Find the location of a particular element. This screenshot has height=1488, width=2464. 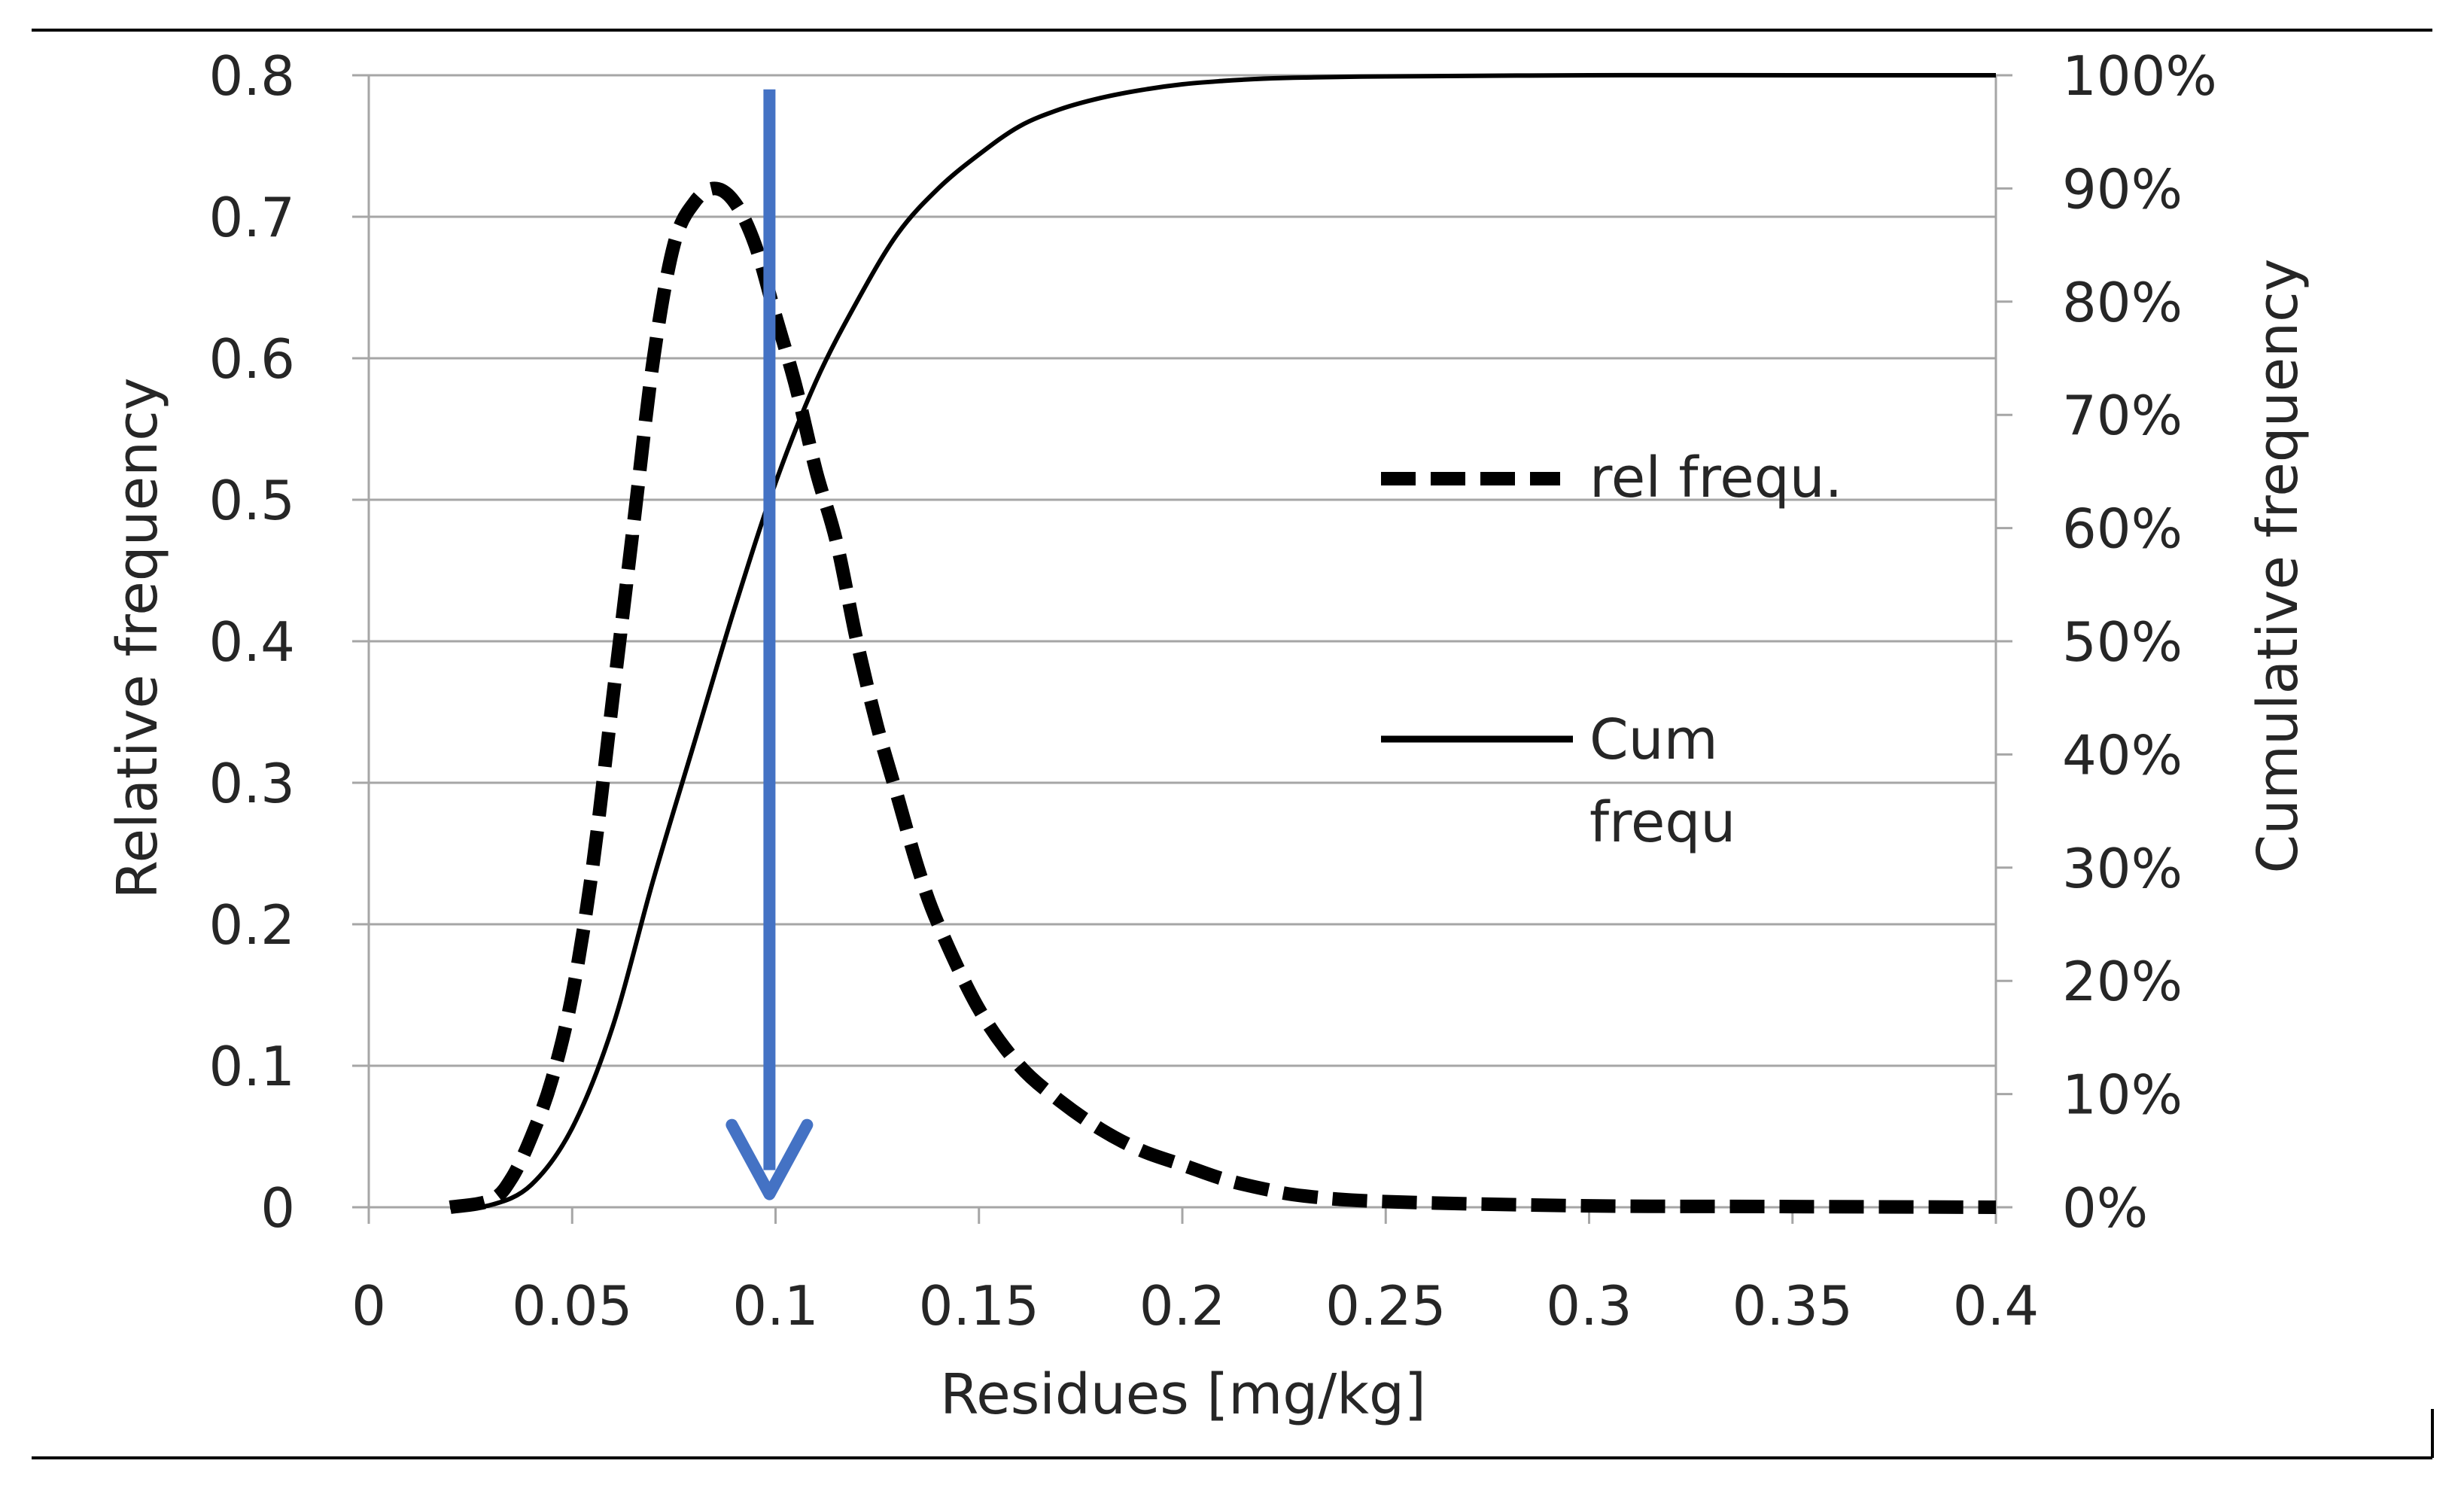

arrow-head-icon is located at coordinates (770, 1159).